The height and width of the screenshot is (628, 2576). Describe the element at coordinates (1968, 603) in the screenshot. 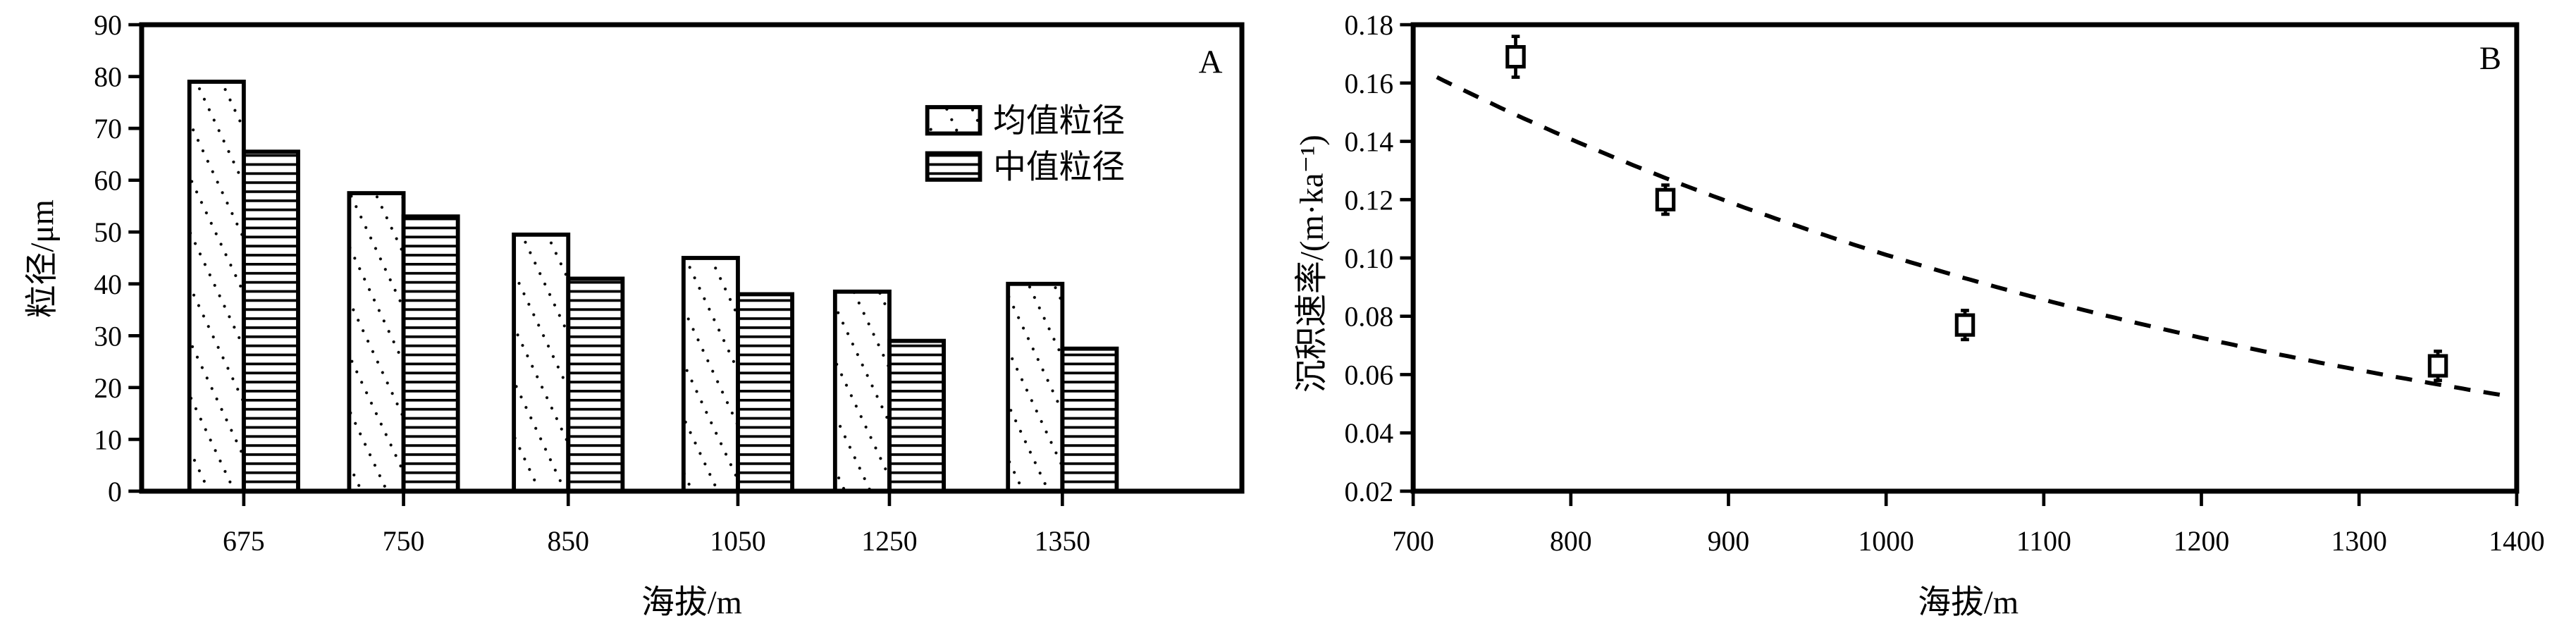

I see `panel-b-x-axis-title: 海拔/m` at that location.